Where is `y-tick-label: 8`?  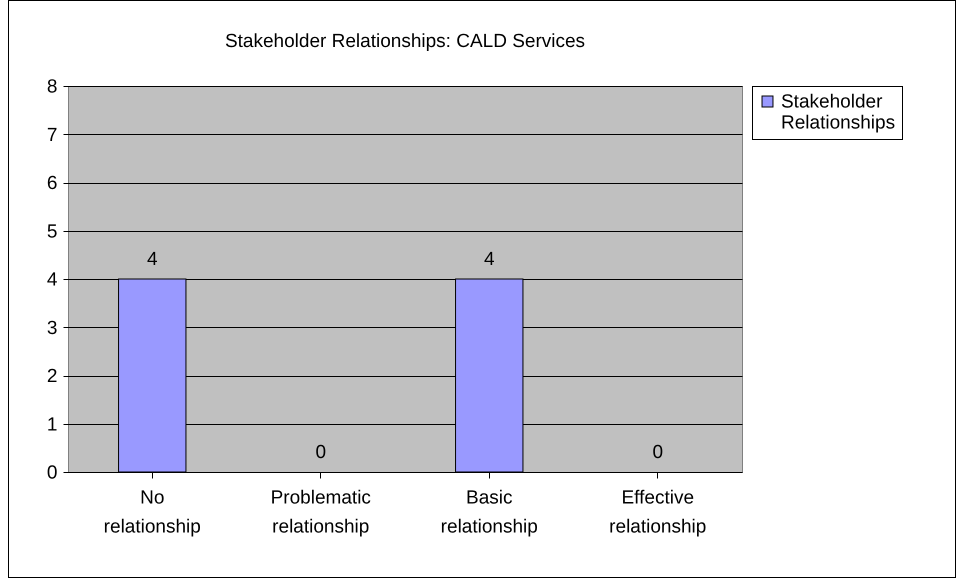
y-tick-label: 8 is located at coordinates (52, 87).